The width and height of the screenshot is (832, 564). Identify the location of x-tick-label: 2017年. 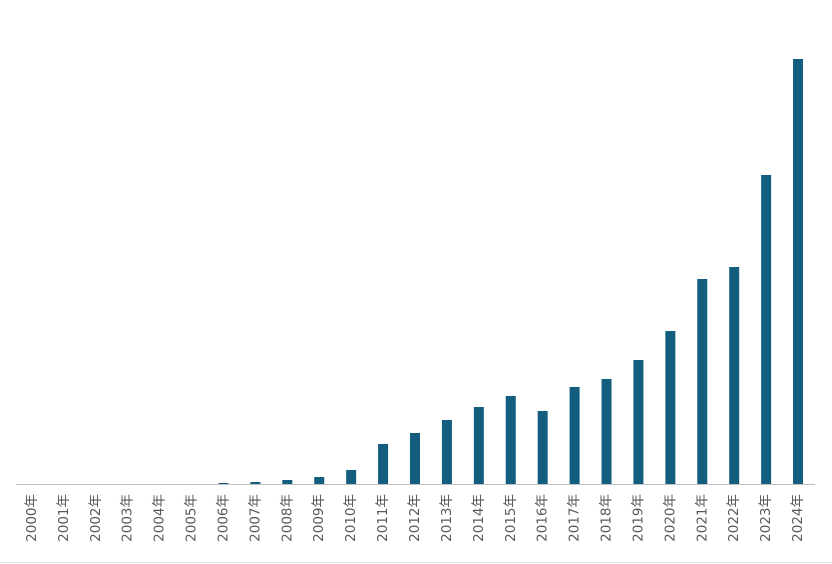
(575, 518).